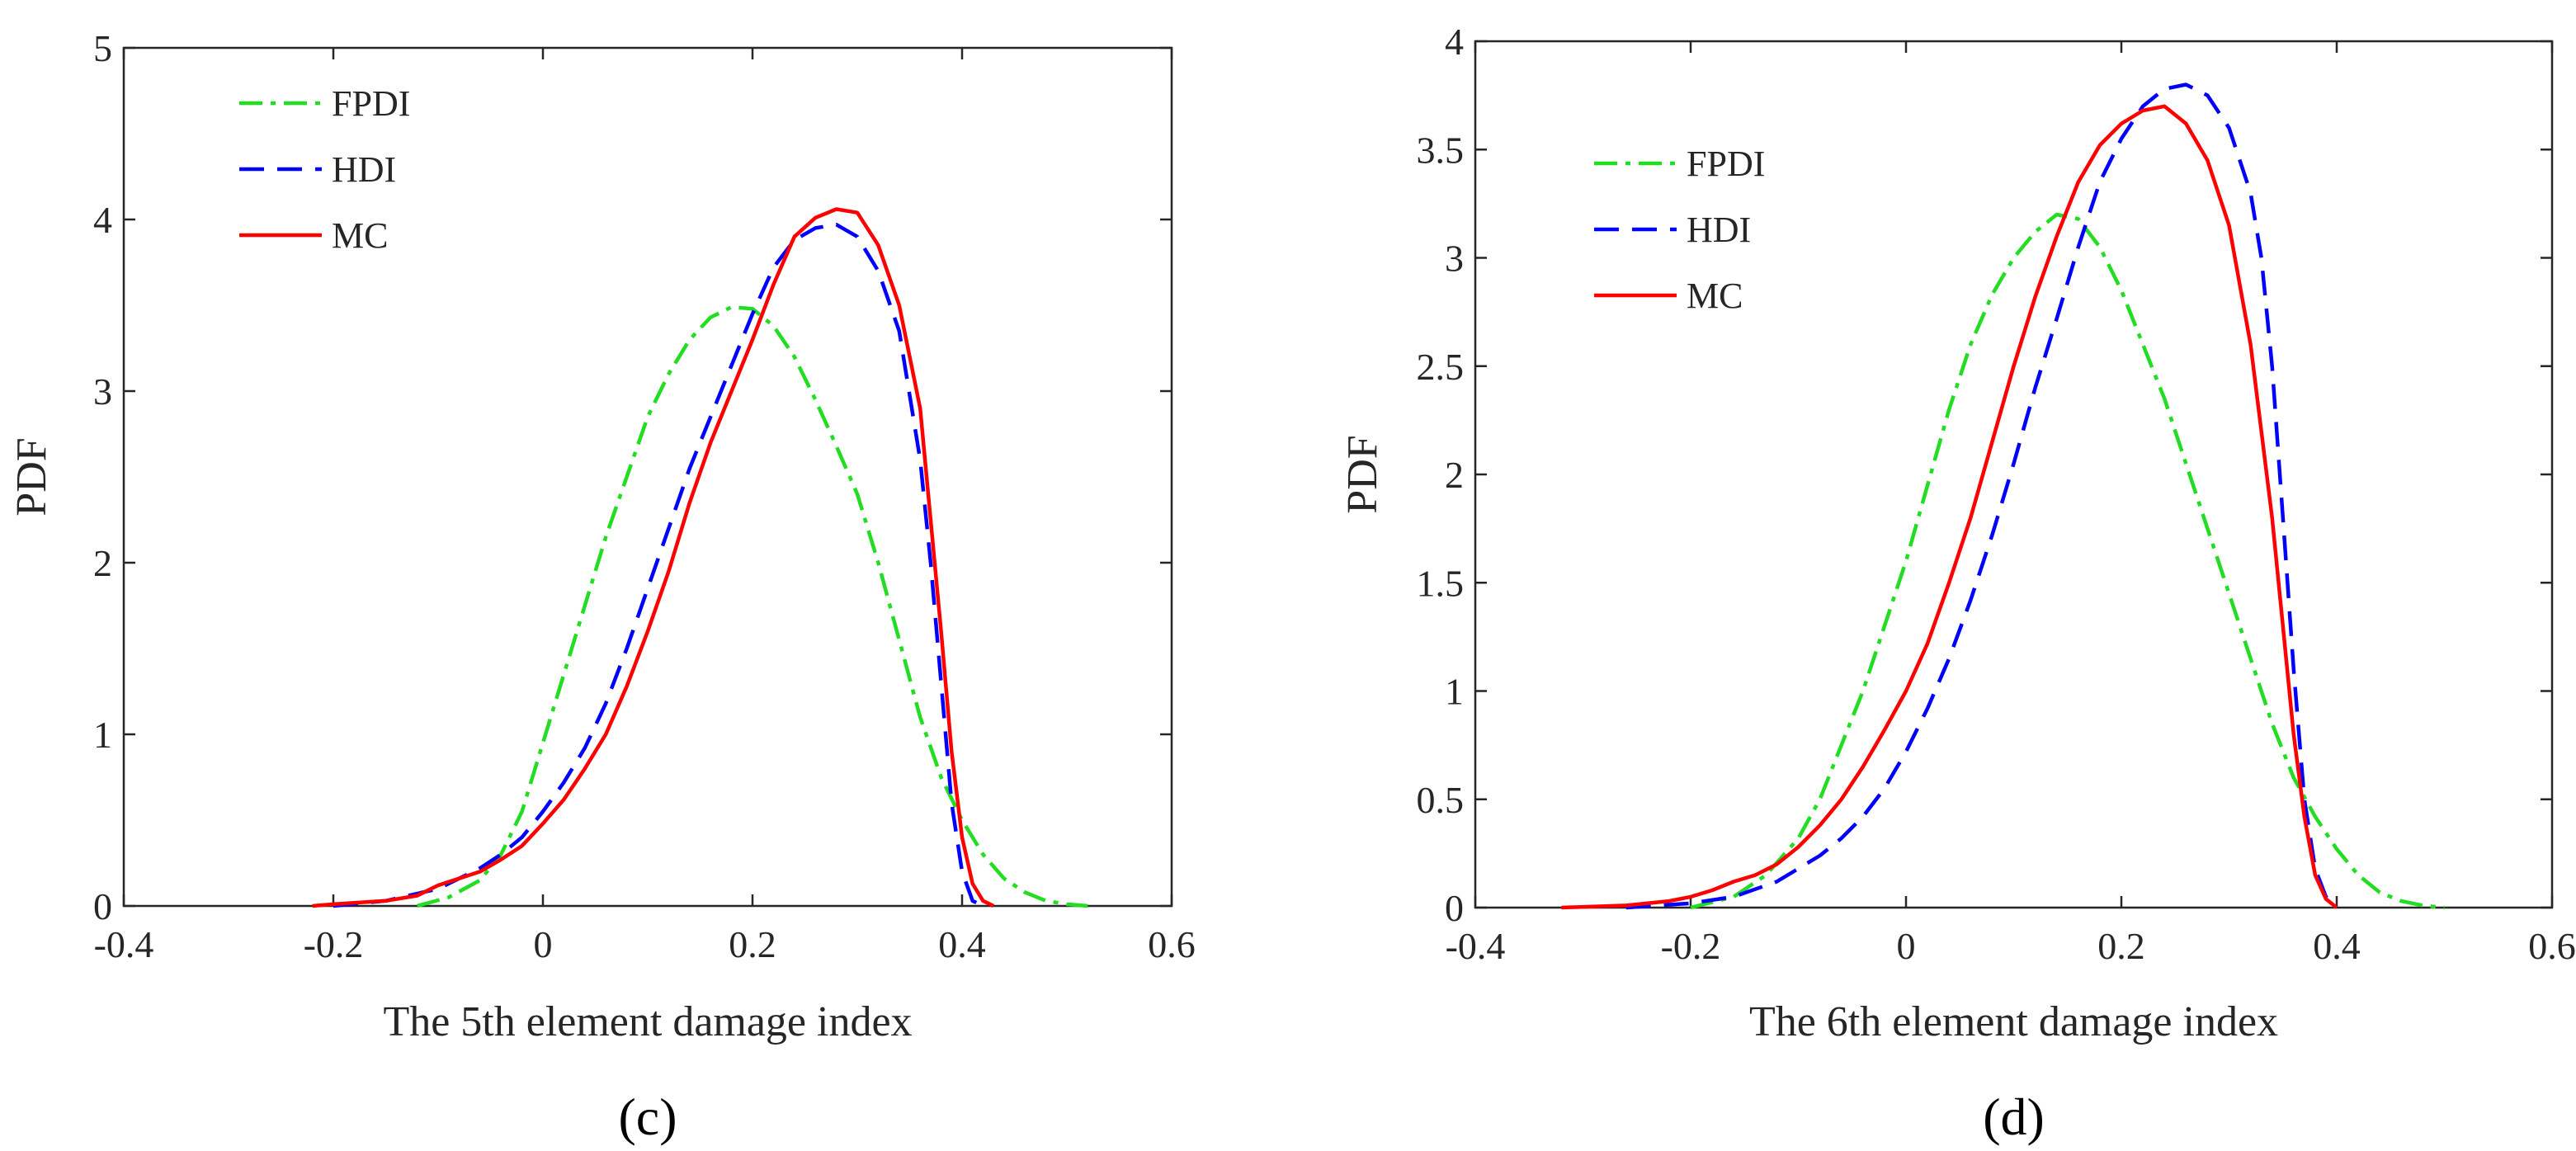 This screenshot has width=2576, height=1151. Describe the element at coordinates (102, 48) in the screenshot. I see `y-tick-label: 5` at that location.